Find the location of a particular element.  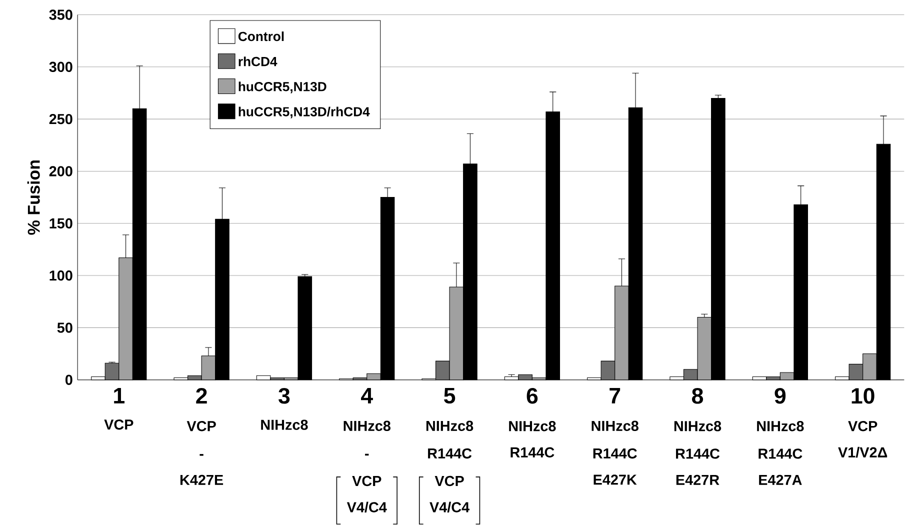

y-tick-label: 300 is located at coordinates (60, 67).